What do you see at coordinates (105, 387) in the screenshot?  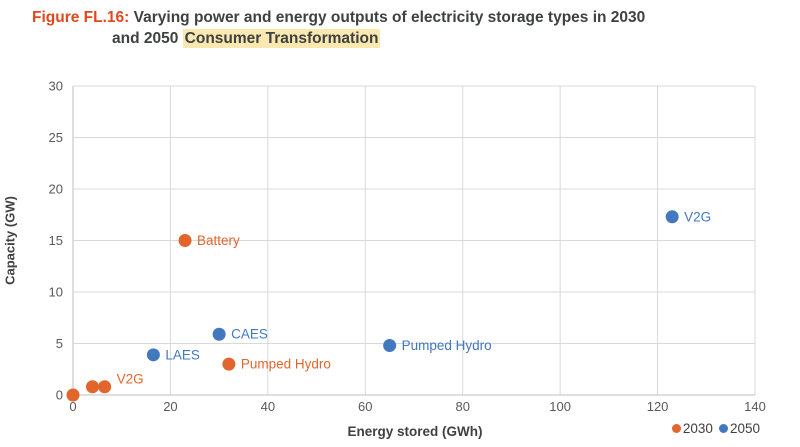 I see `data-point-2030-v2g` at bounding box center [105, 387].